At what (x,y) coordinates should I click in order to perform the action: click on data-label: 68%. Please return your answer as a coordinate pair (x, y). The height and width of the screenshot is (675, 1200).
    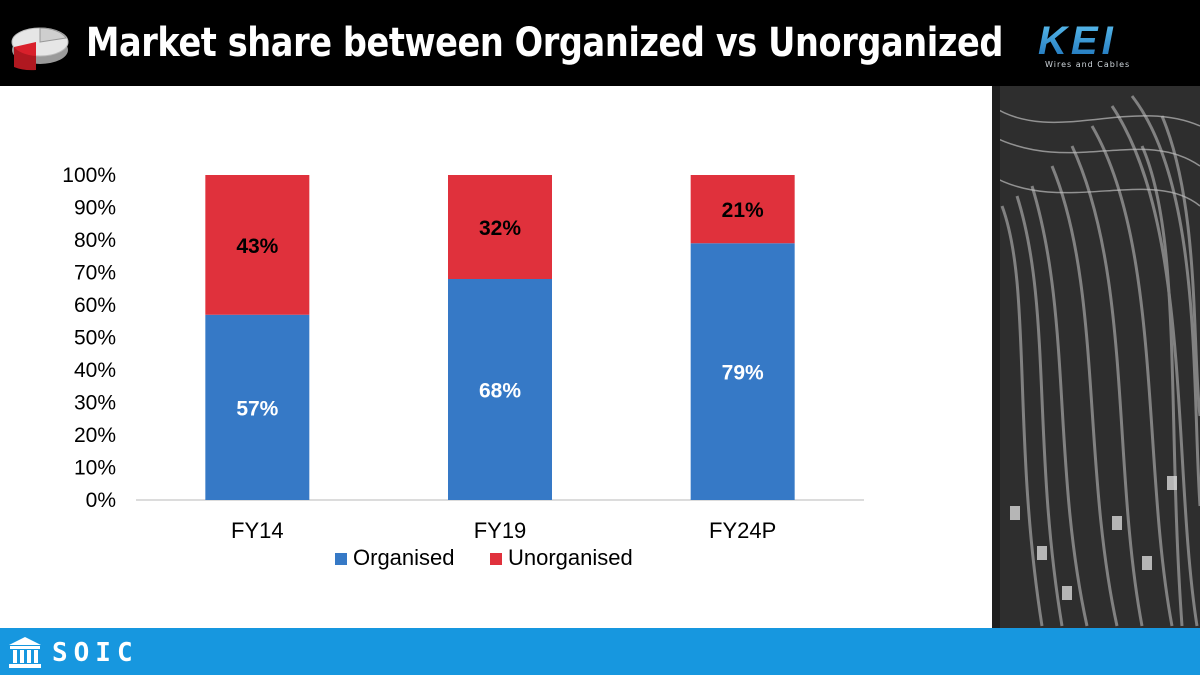
    Looking at the image, I should click on (500, 391).